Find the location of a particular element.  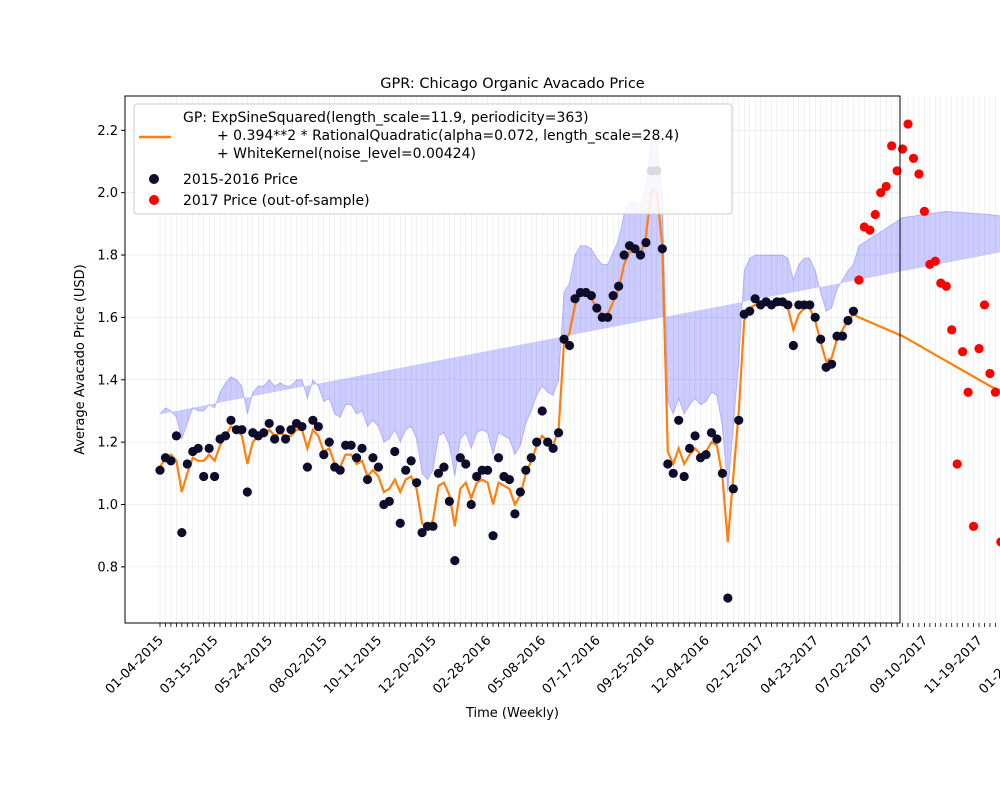

y-tick-label: 2.0 is located at coordinates (107, 193).